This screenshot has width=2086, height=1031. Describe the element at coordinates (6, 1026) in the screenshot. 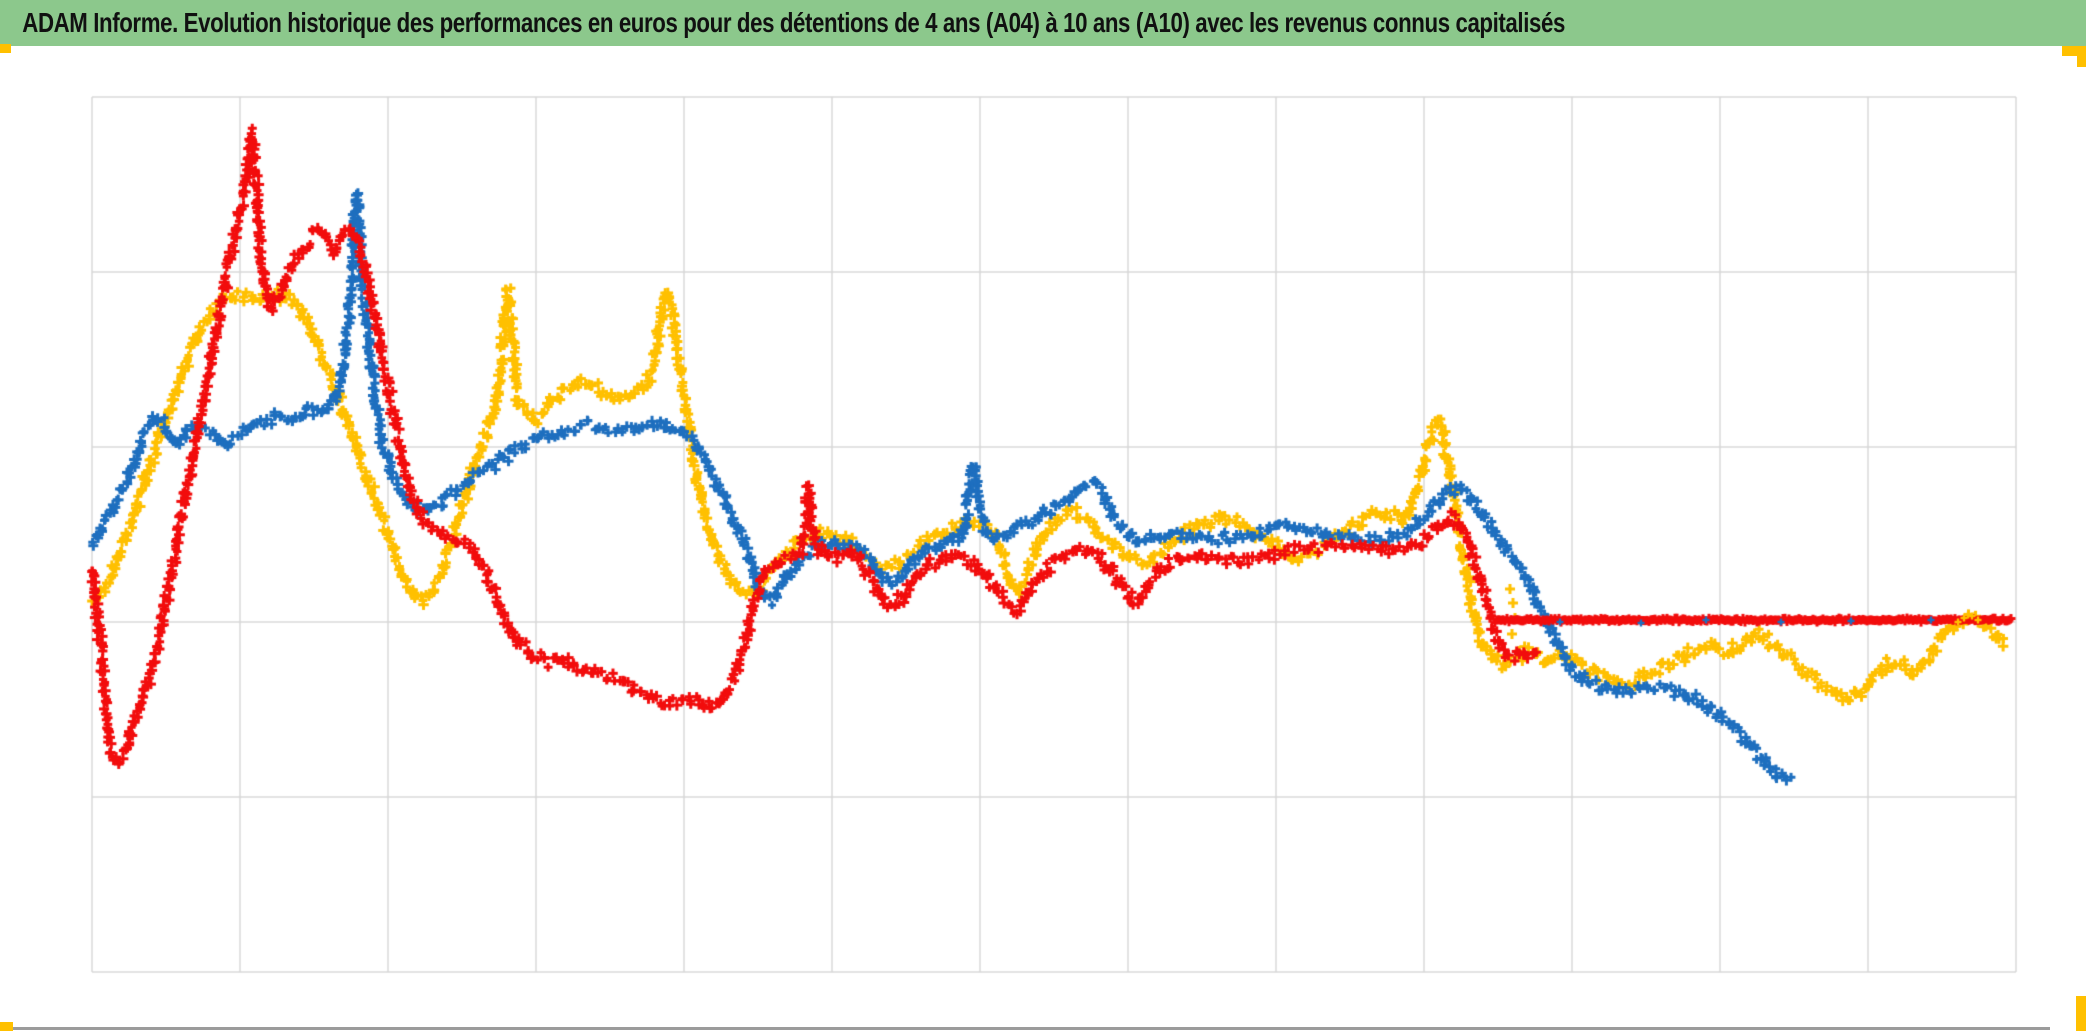

I see `selection-corner-bottom-left` at that location.